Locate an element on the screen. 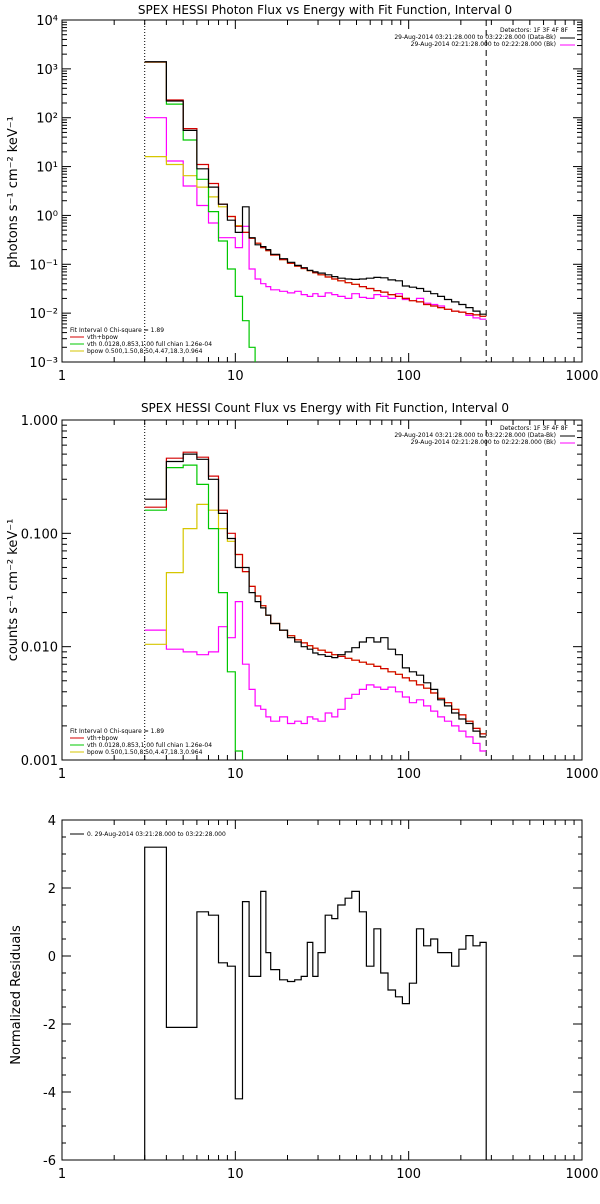  count-series-vth is located at coordinates (194, 612).